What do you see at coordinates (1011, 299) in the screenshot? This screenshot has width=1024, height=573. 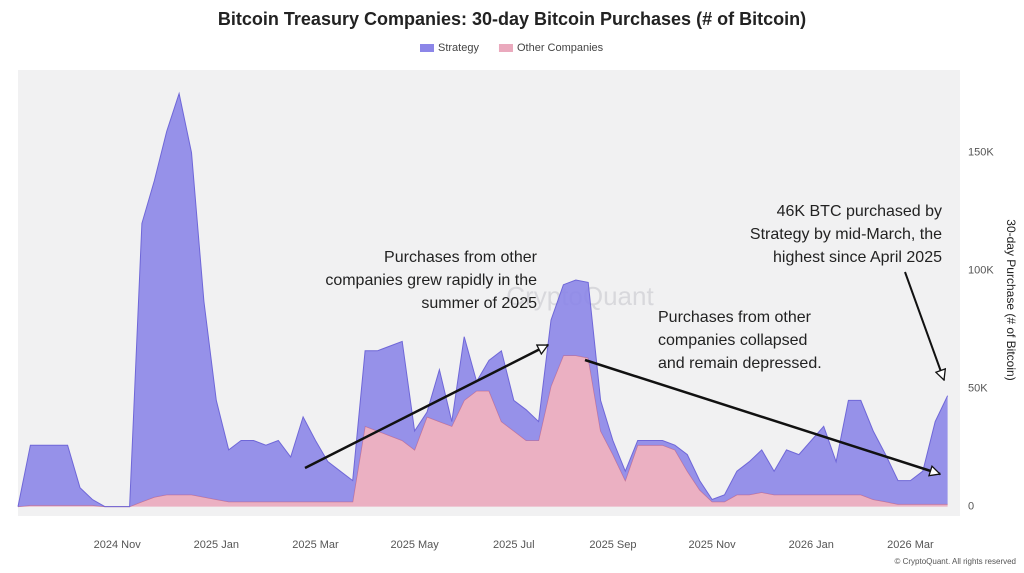 I see `y-axis-title: 30-day Purchase (# of Bitcoin)` at bounding box center [1011, 299].